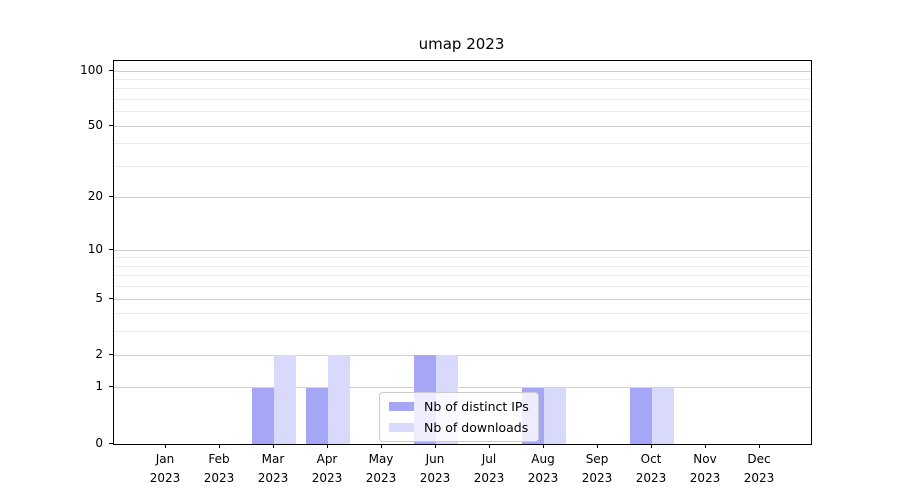 This screenshot has width=900, height=500. Describe the element at coordinates (401, 406) in the screenshot. I see `legend-swatch-distinct-ips` at that location.